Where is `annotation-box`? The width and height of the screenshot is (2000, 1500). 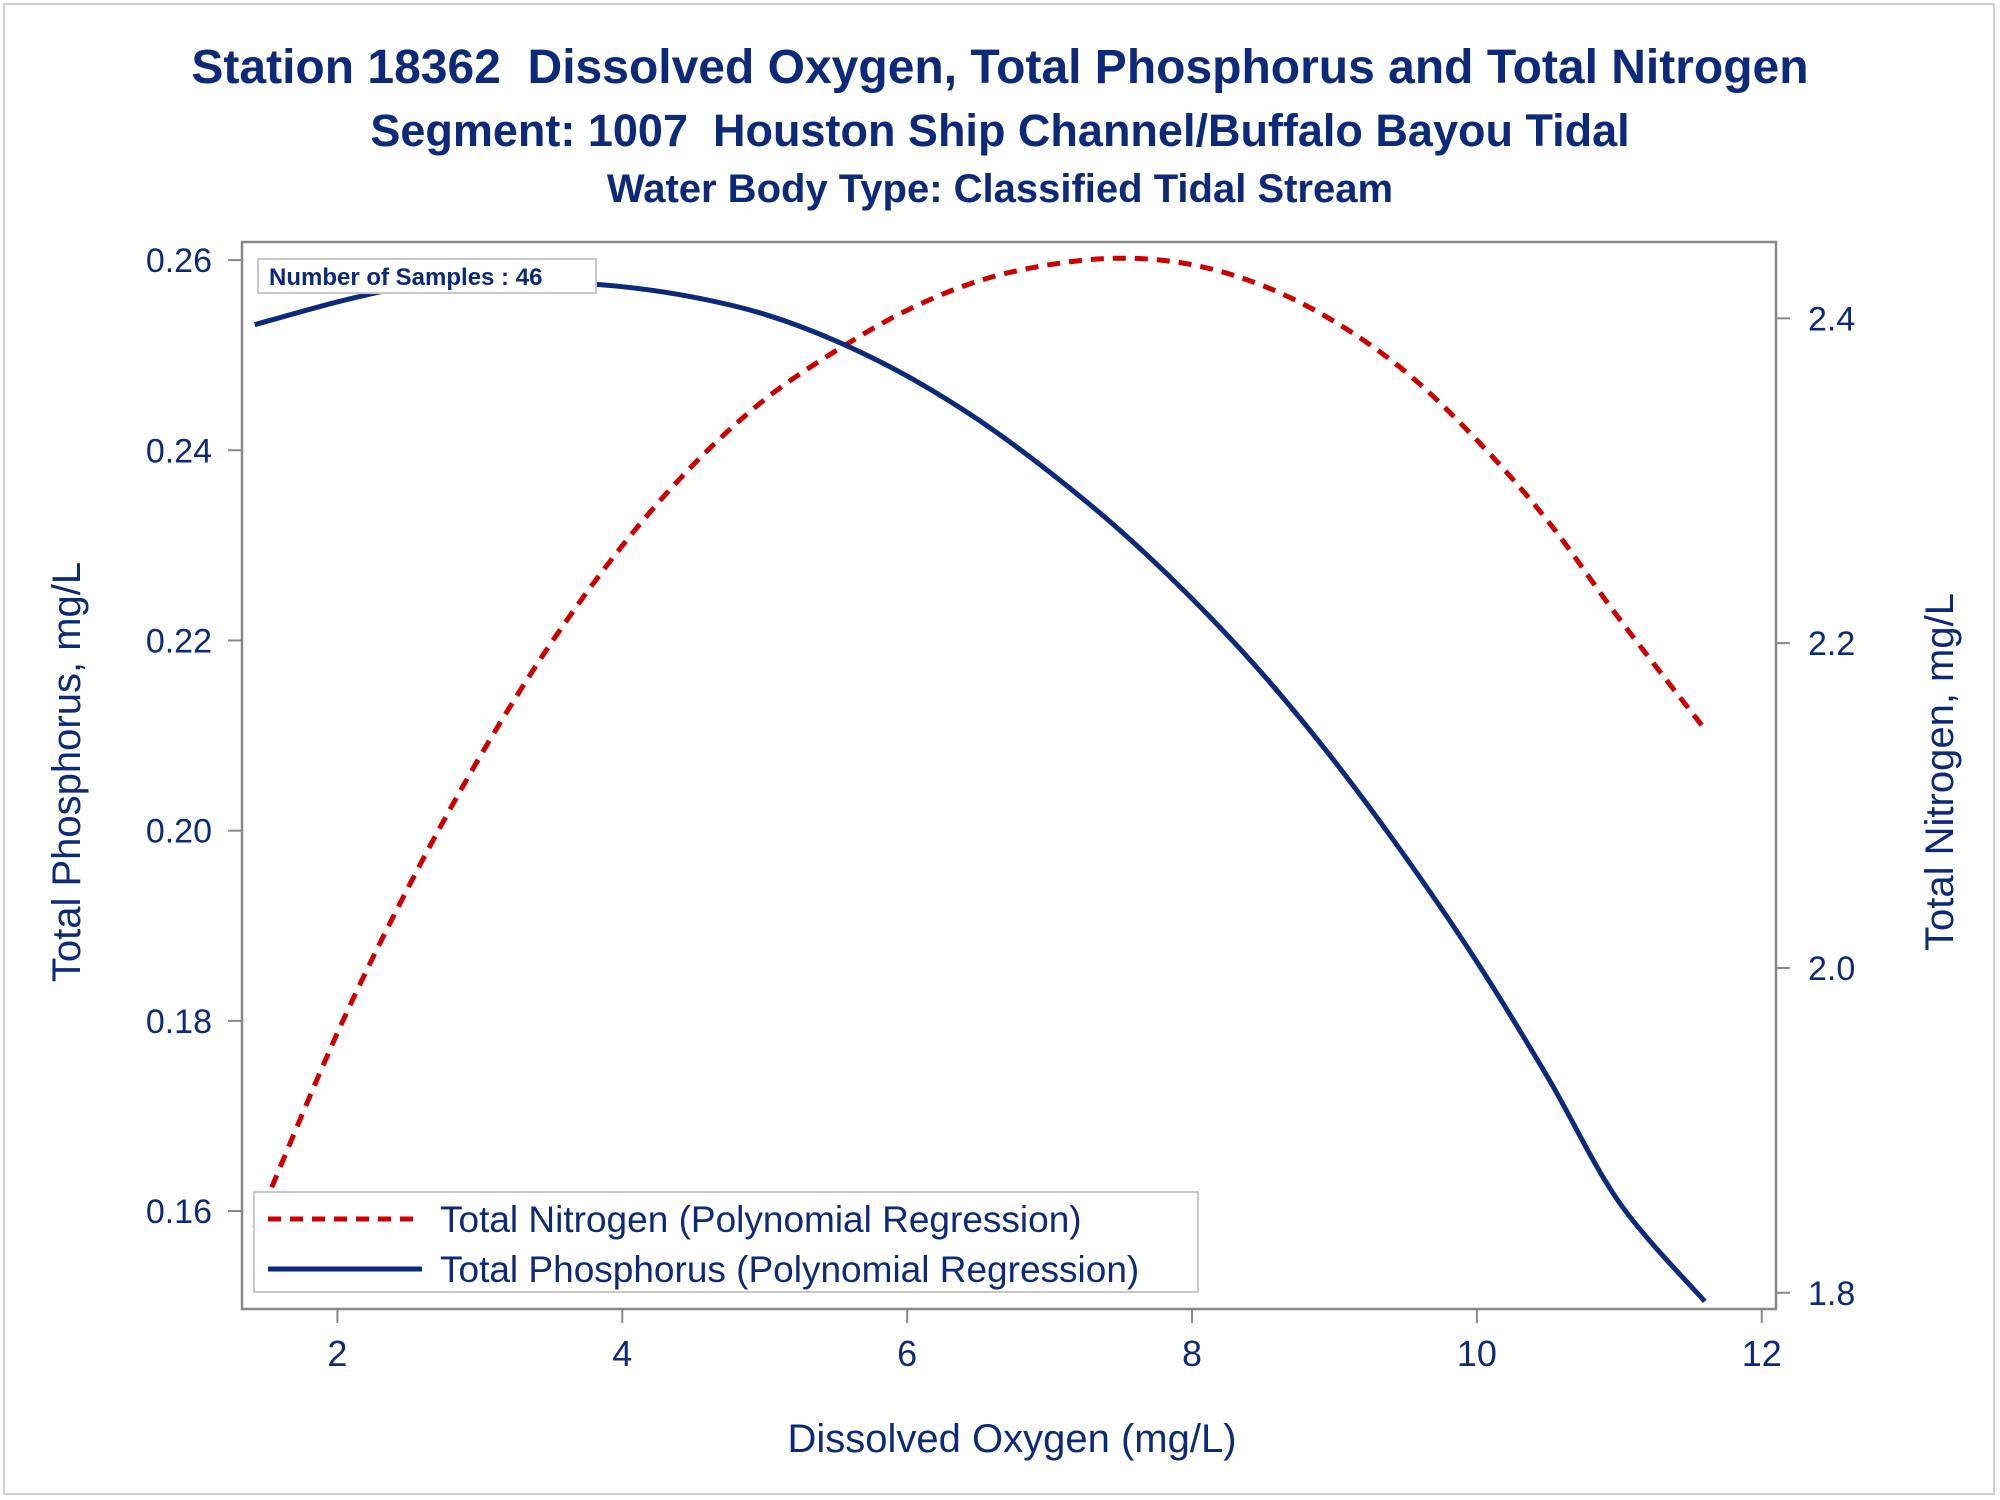
annotation-box is located at coordinates (427, 276).